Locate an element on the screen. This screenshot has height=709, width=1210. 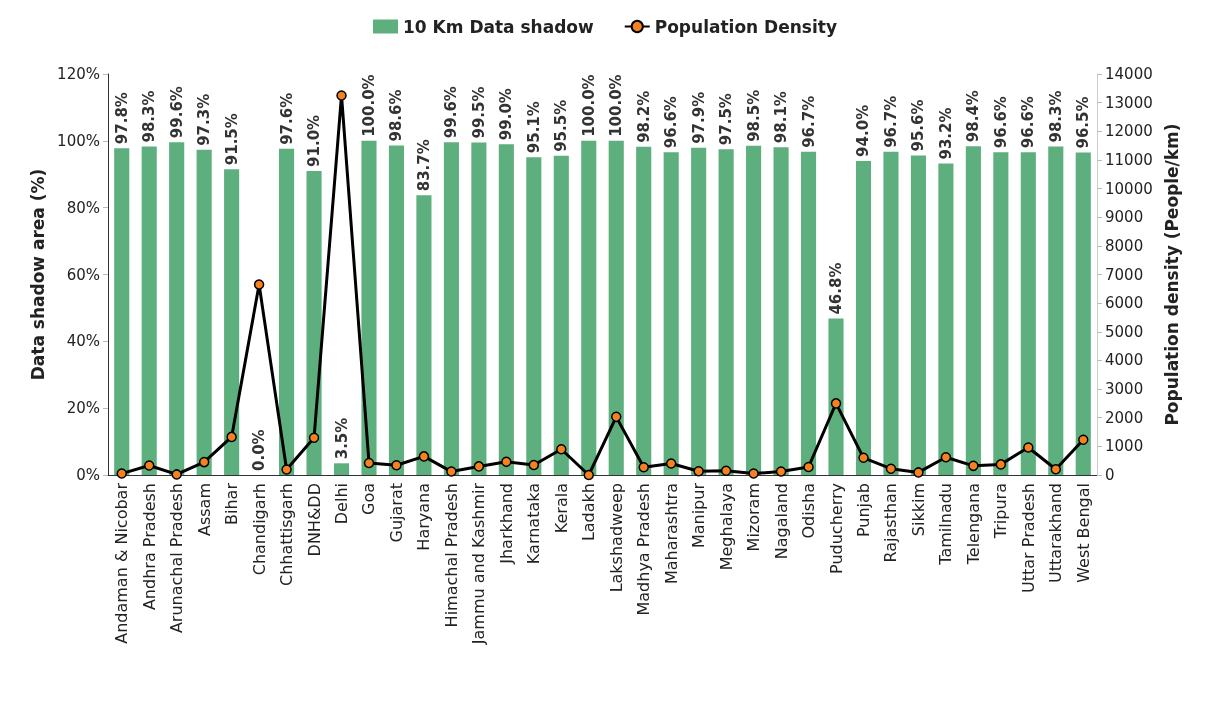
data-label: 97.5% is located at coordinates (726, 119).